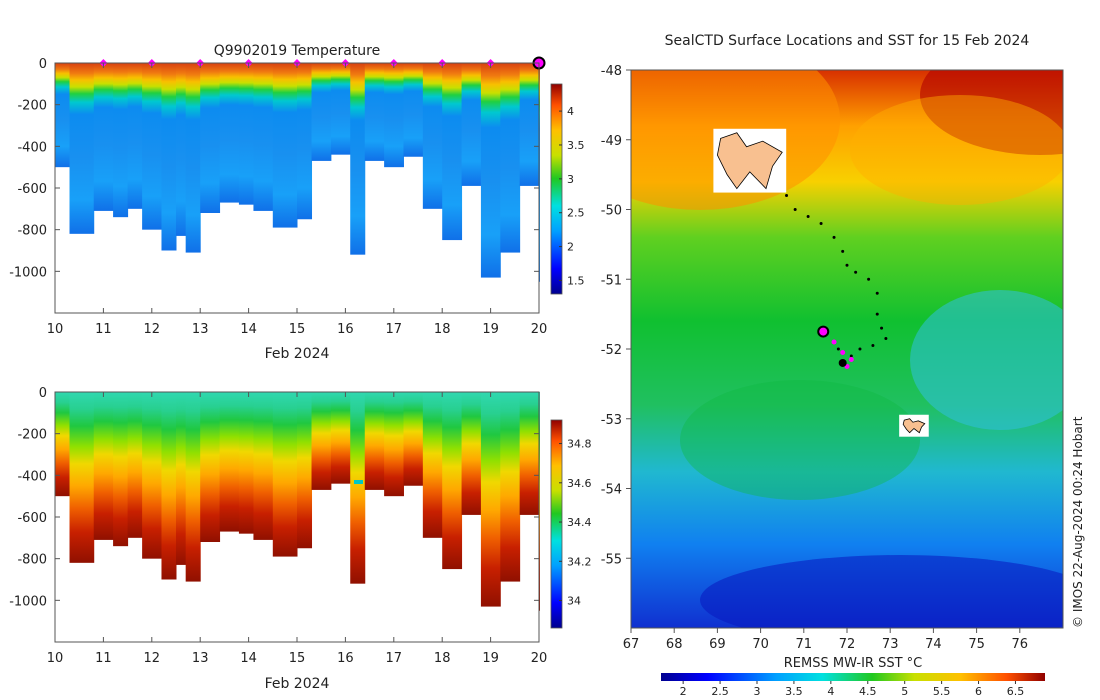 This screenshot has width=1100, height=700. Describe the element at coordinates (579, 561) in the screenshot. I see `colorbar-tick-label: 34.2` at that location.